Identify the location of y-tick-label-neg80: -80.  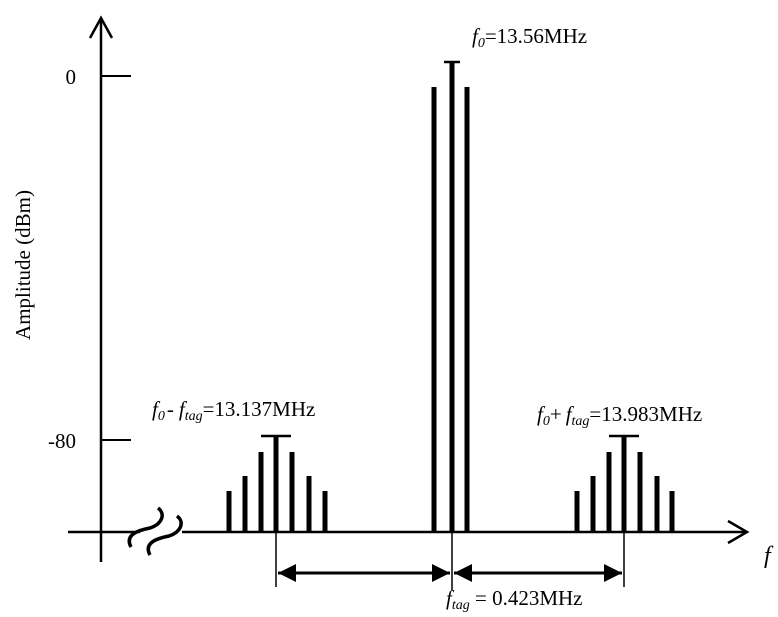
(62, 441).